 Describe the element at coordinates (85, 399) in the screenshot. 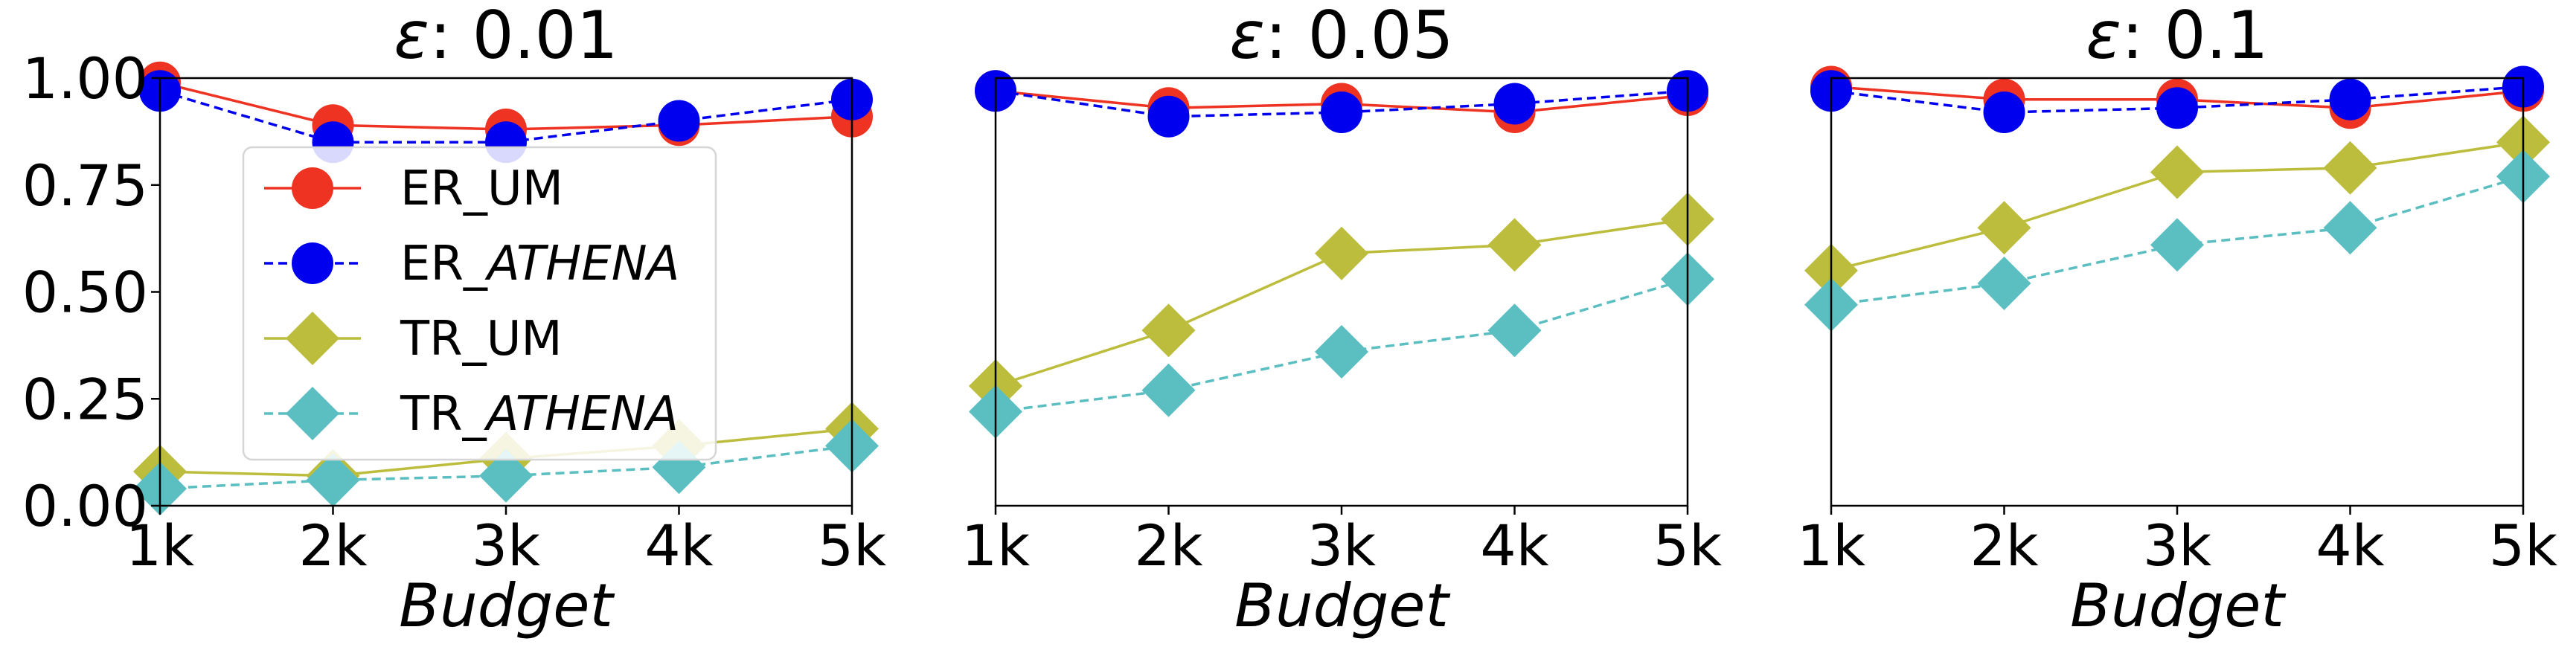

I see `y-tick-label: 0.25` at that location.